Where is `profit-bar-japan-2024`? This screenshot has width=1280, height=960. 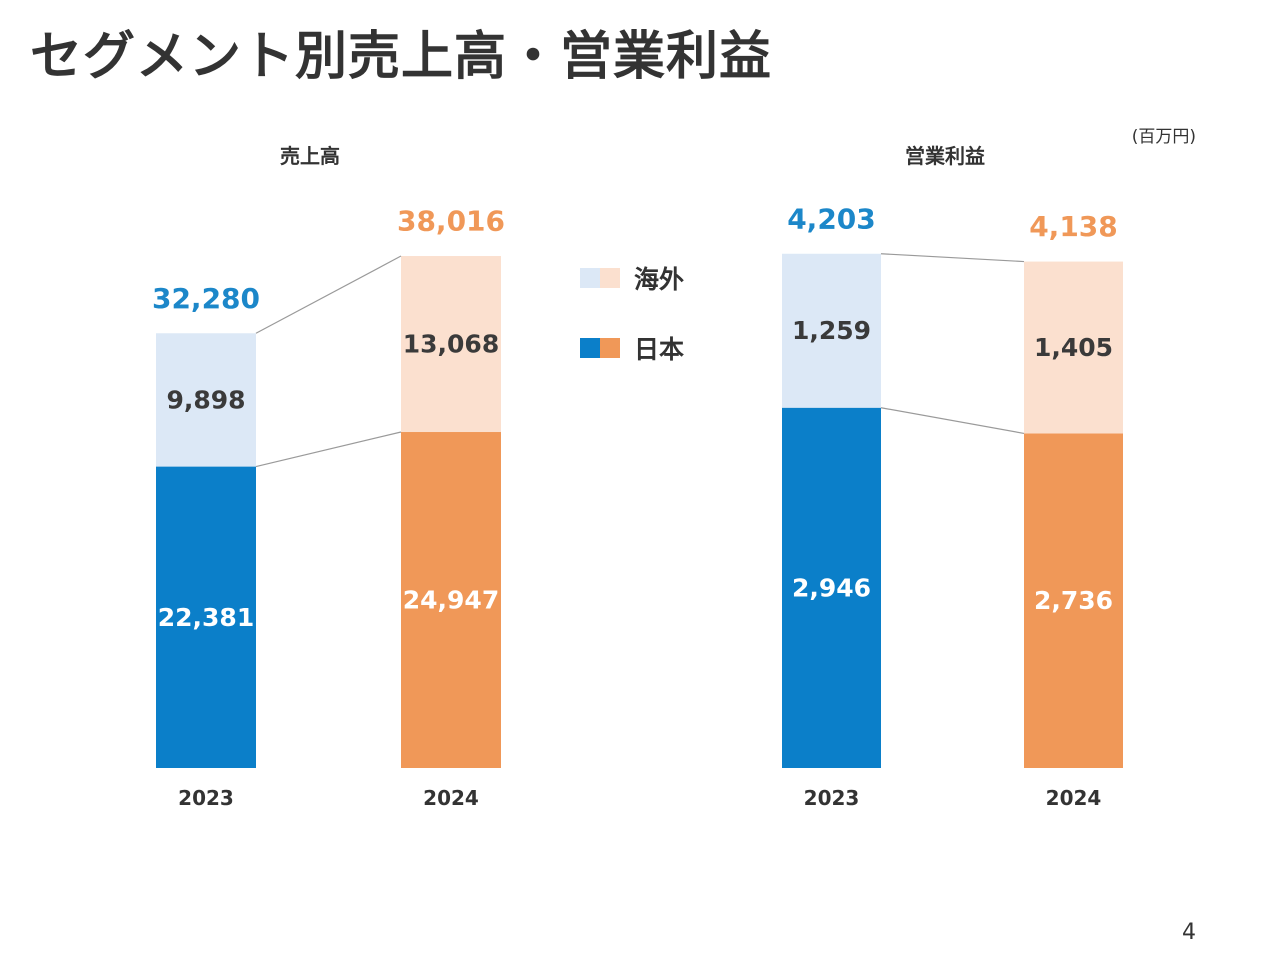 profit-bar-japan-2024 is located at coordinates (1073, 600).